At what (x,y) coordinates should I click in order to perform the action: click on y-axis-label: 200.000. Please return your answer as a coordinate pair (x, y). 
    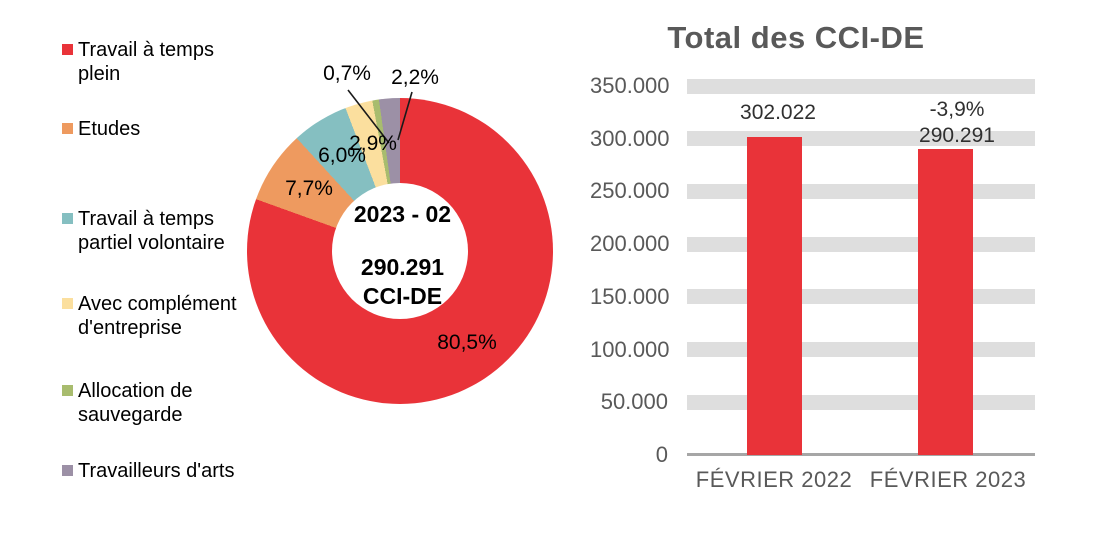
    Looking at the image, I should click on (630, 244).